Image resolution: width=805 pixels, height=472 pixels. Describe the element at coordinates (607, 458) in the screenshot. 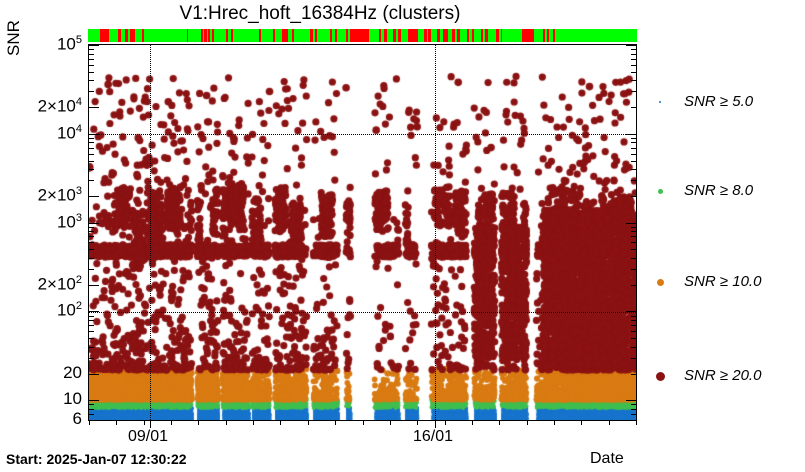

I see `x-axis-title: Date` at that location.